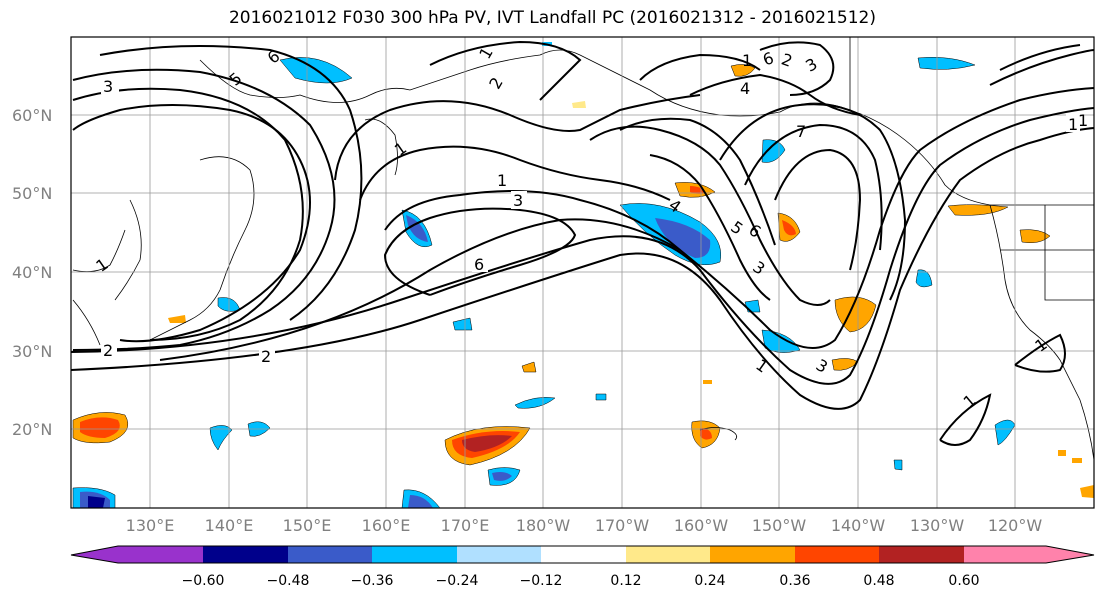 The image size is (1105, 601). Describe the element at coordinates (32, 429) in the screenshot. I see `lat-label-20n: 20°N` at that location.